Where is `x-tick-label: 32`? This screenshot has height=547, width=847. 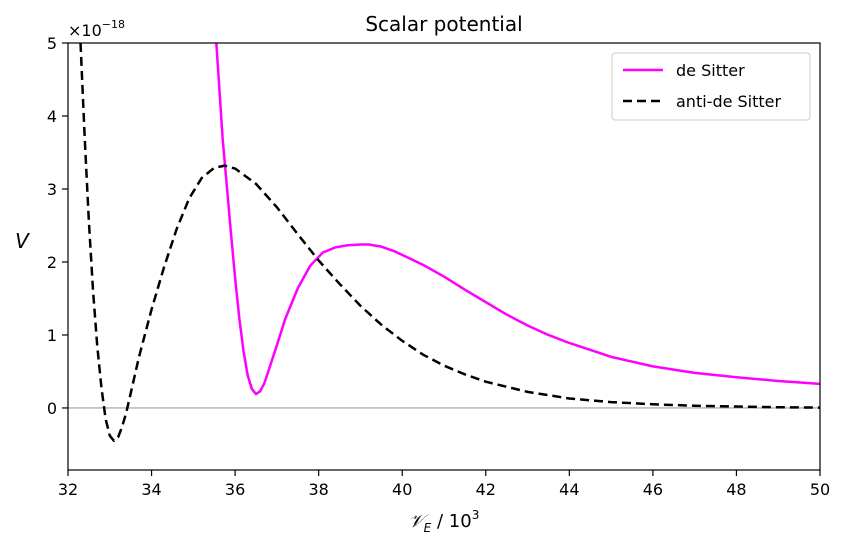 x-tick-label: 32 is located at coordinates (68, 489).